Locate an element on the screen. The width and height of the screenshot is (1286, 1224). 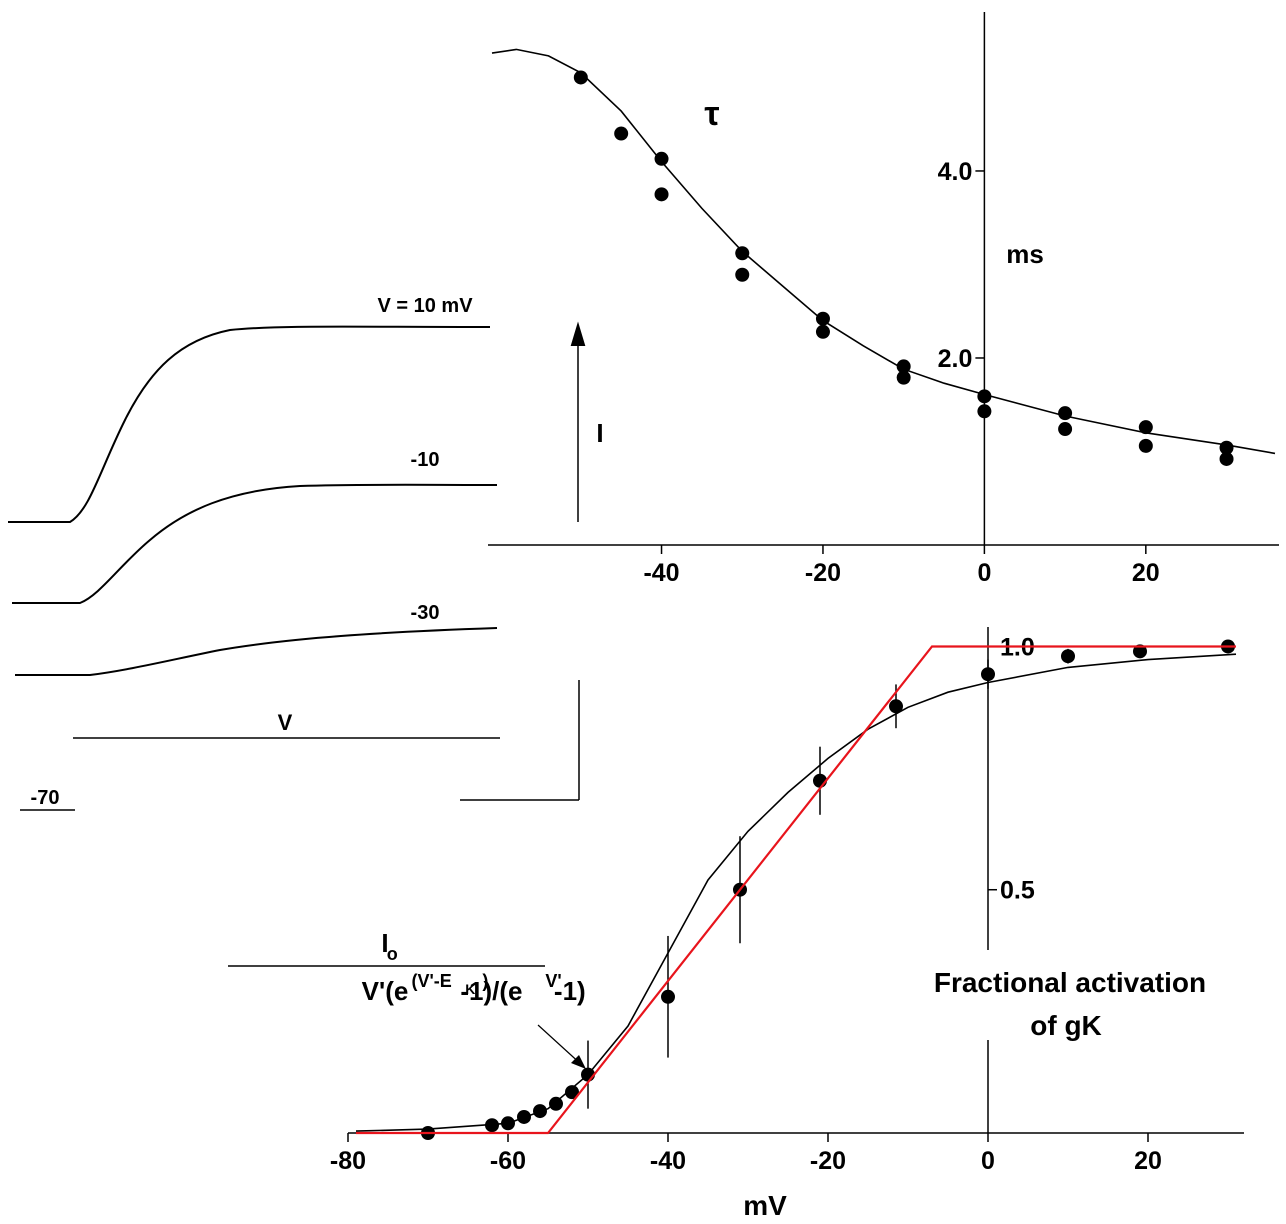
formula-part: -1)/(e is located at coordinates (491, 991).